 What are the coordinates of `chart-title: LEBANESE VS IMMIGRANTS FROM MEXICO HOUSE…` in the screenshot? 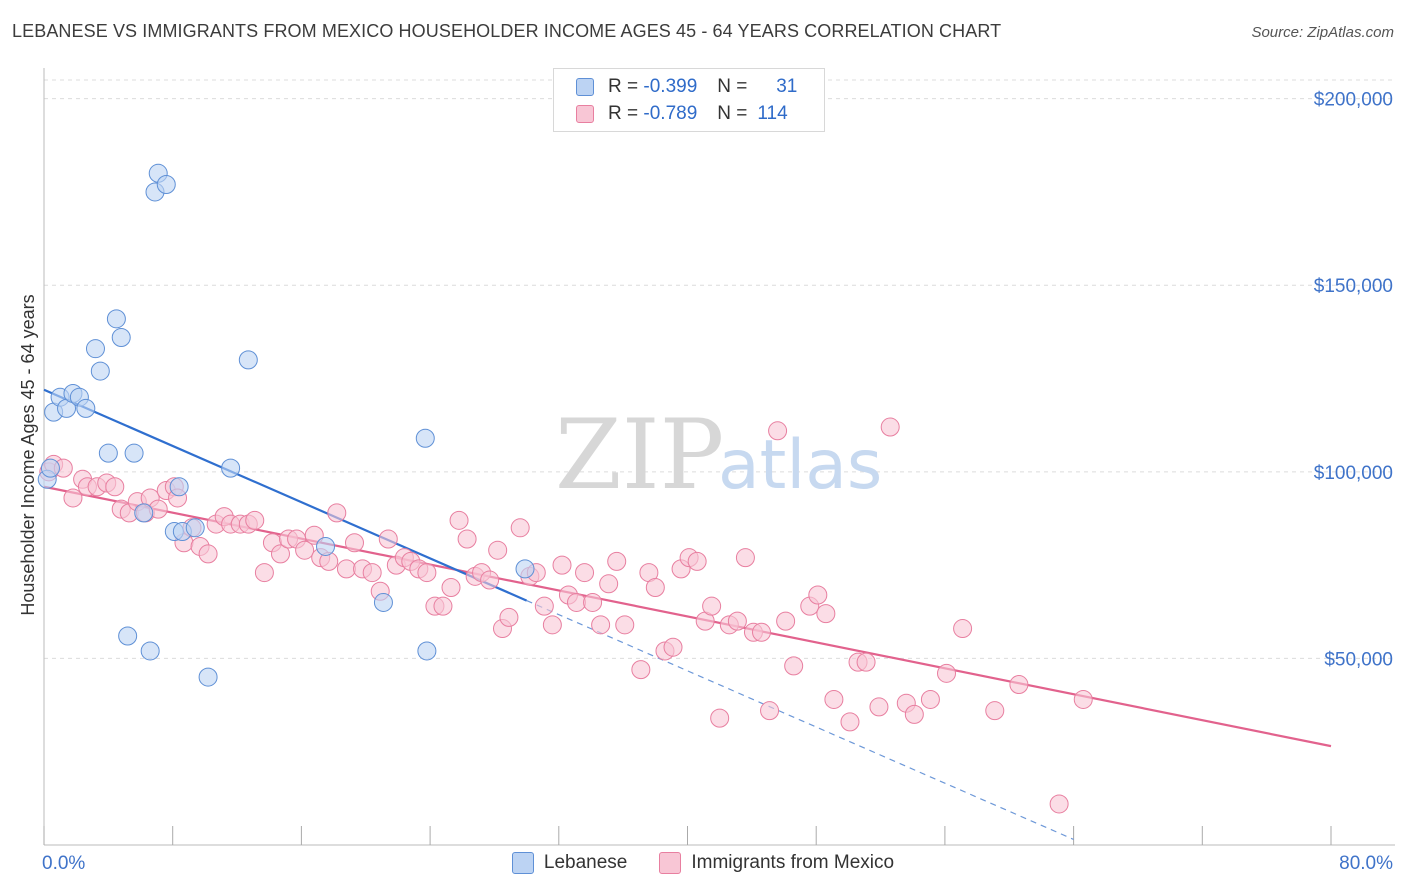 It's located at (507, 31).